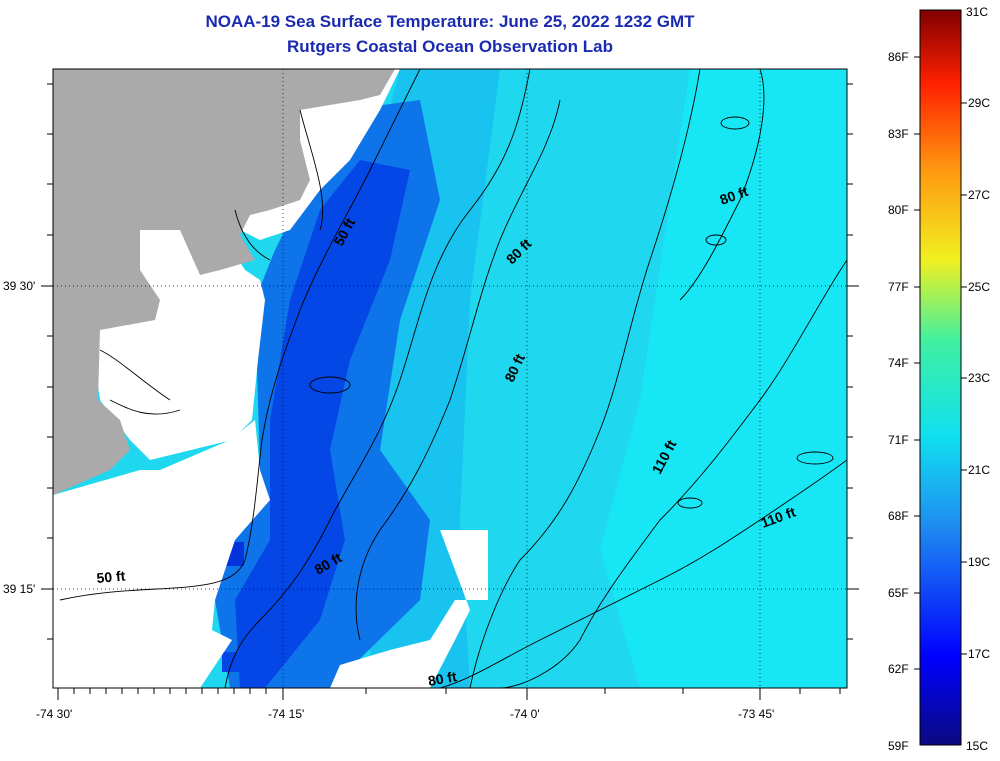  Describe the element at coordinates (54, 714) in the screenshot. I see `lon-label: -74 30'` at that location.